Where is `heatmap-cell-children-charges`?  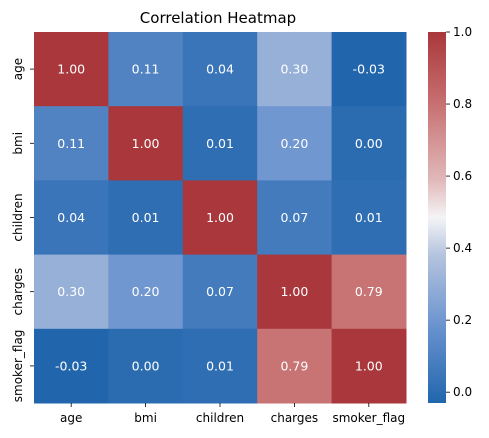 heatmap-cell-children-charges is located at coordinates (295, 218).